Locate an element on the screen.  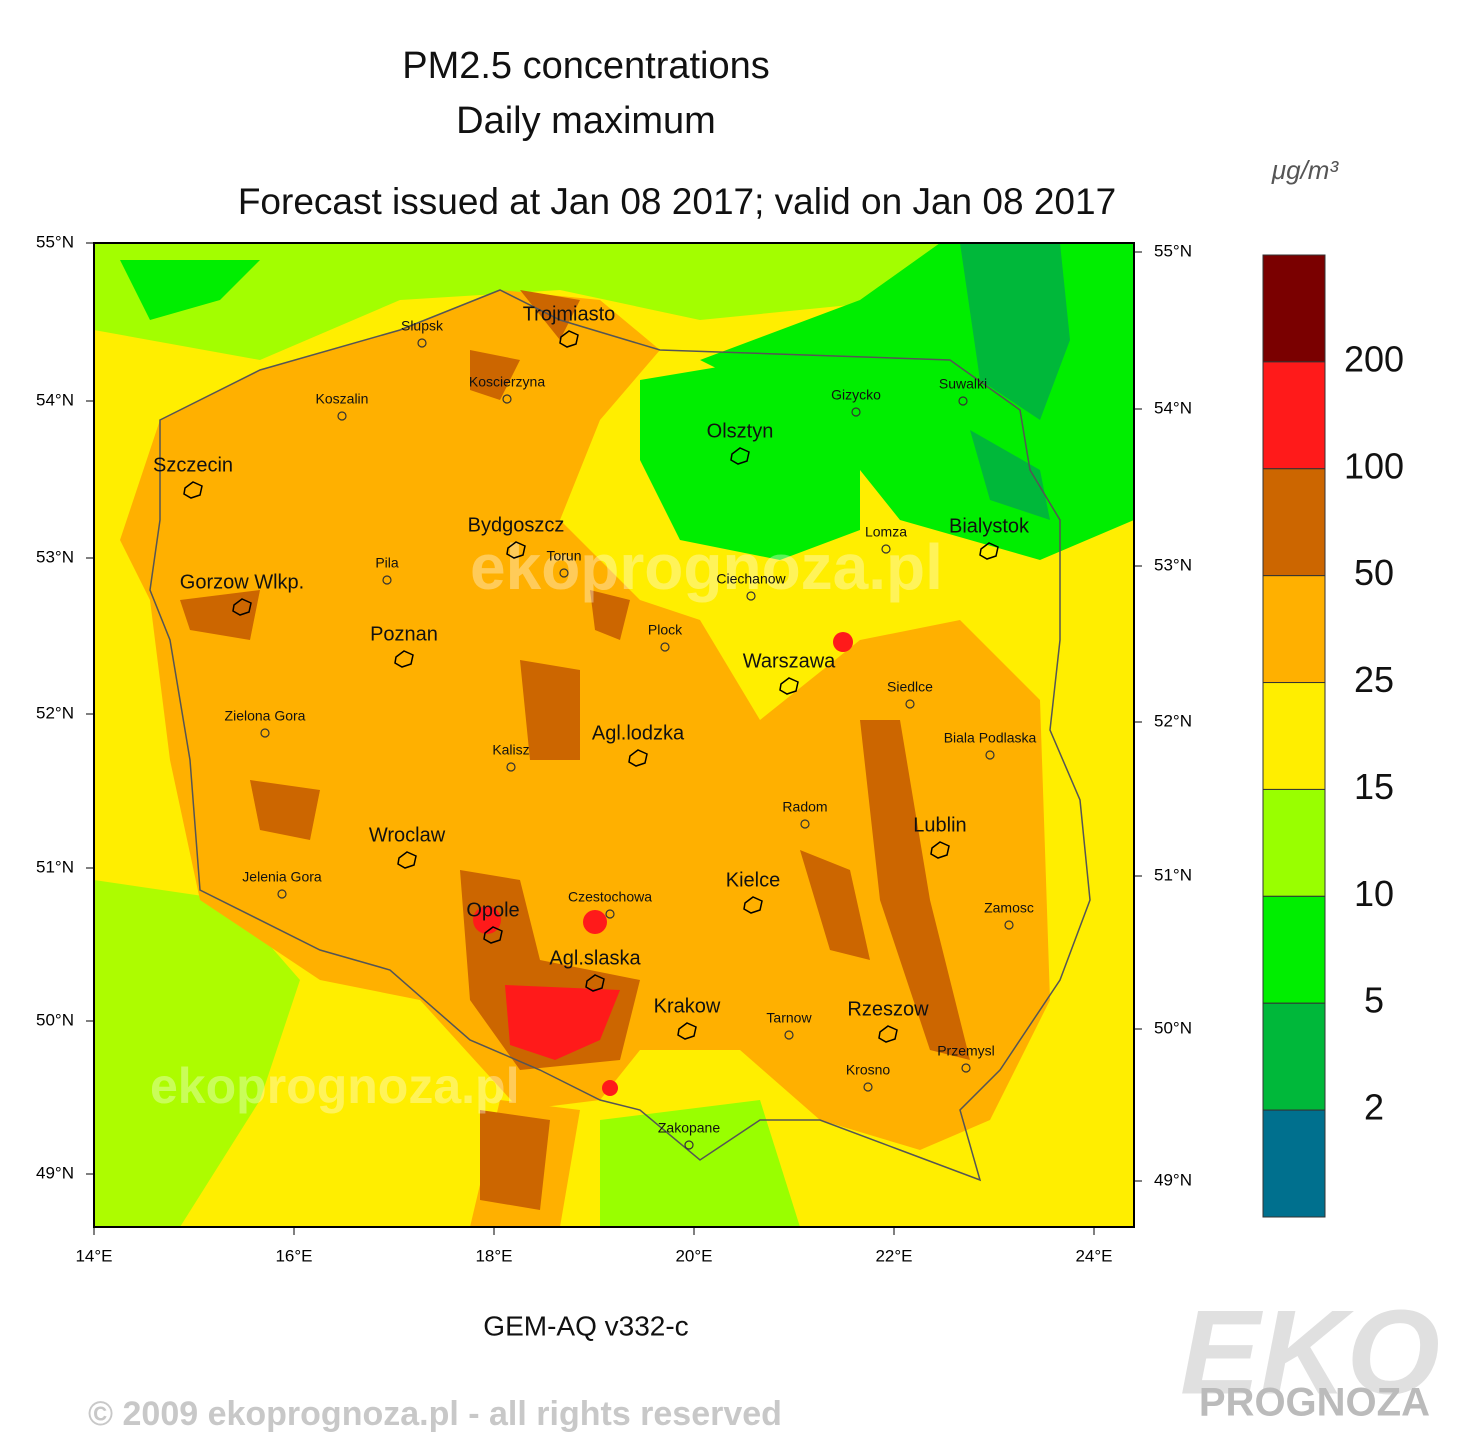
colorbar-label: 5 is located at coordinates (1374, 1000).